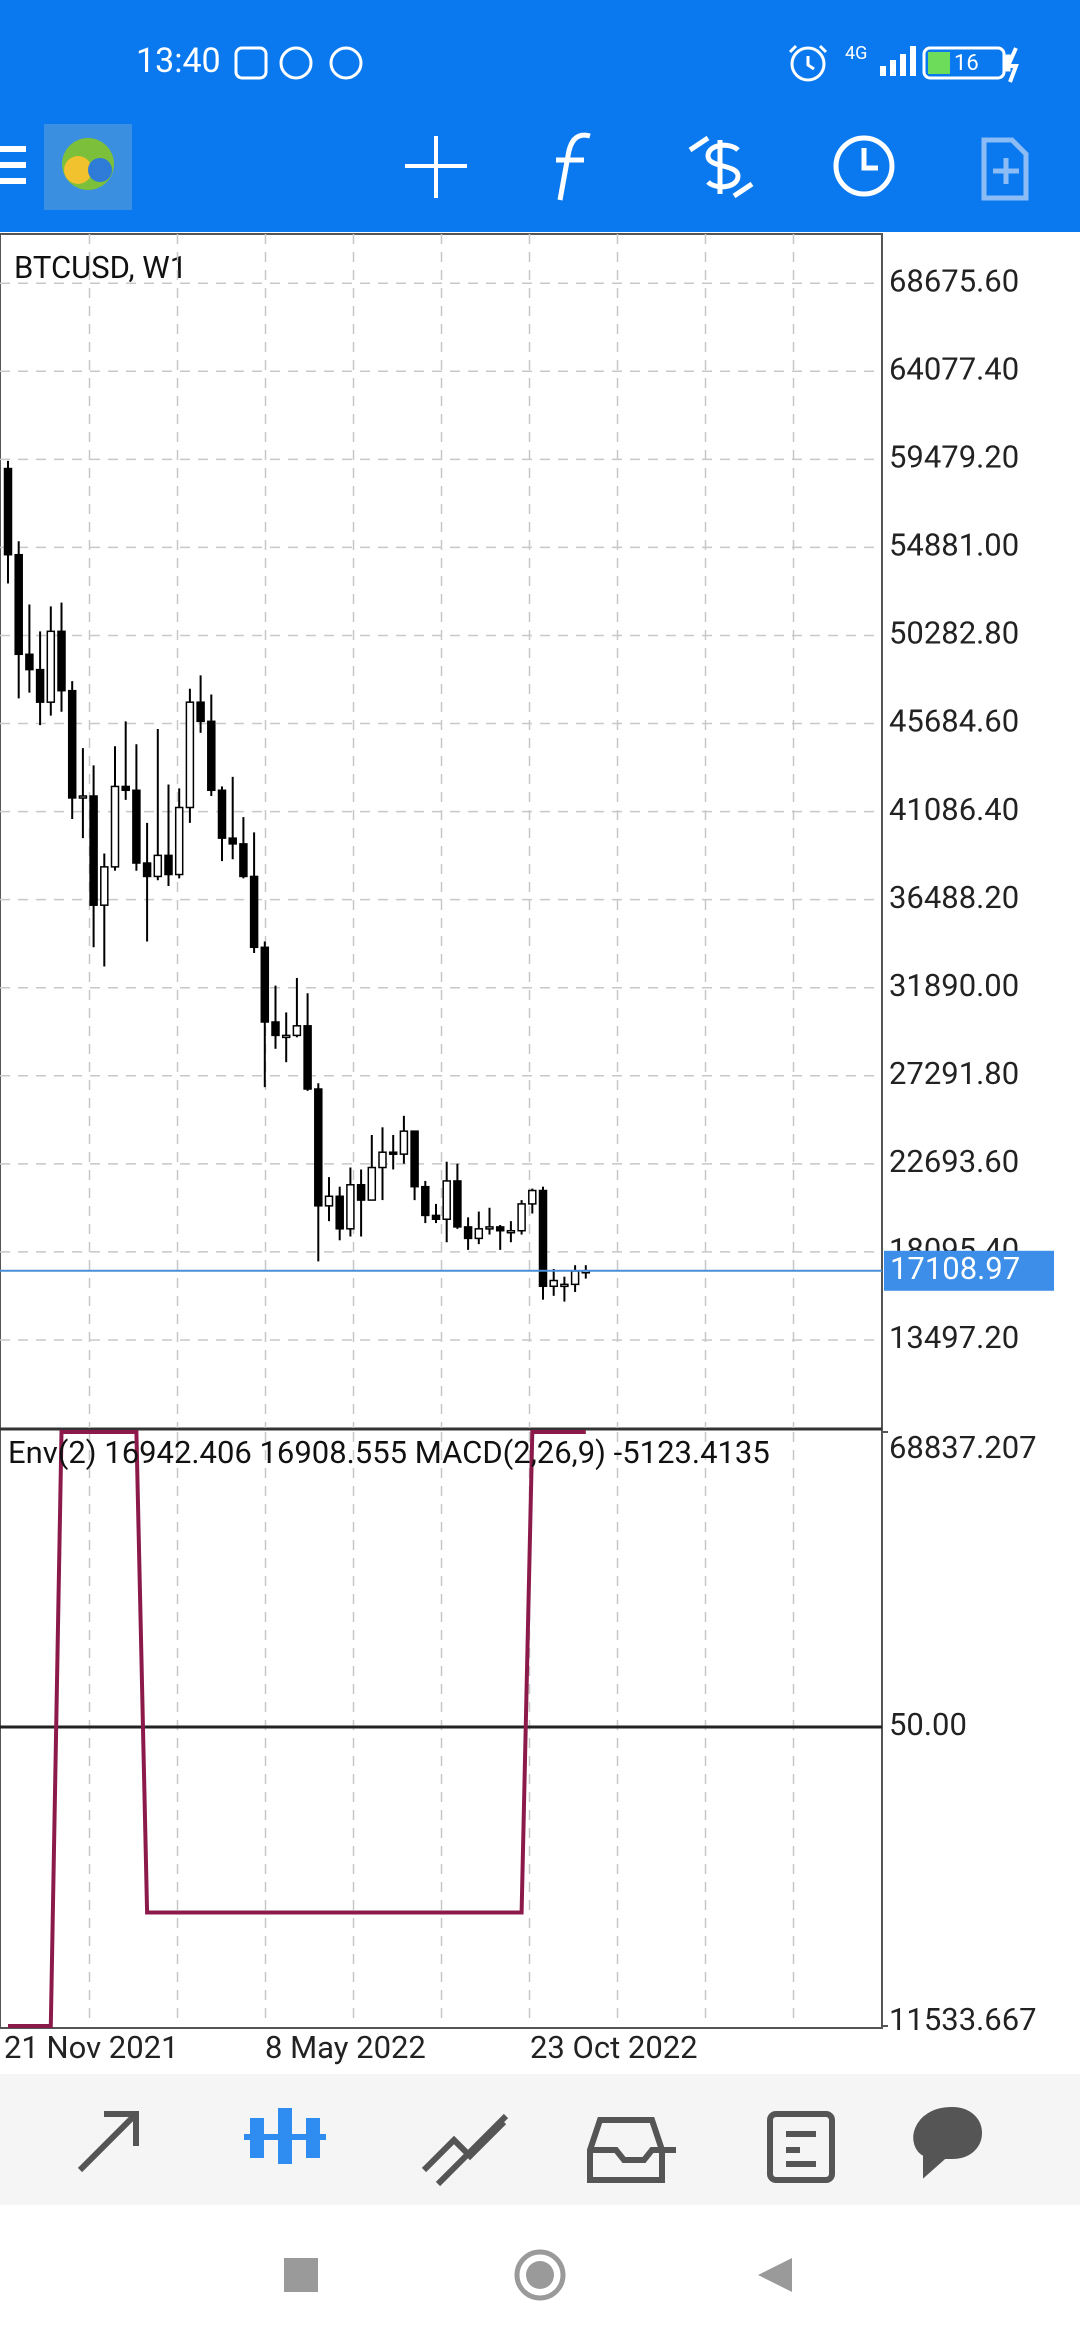  I want to click on x-tick-label: 21 Nov 2021, so click(91, 2047).